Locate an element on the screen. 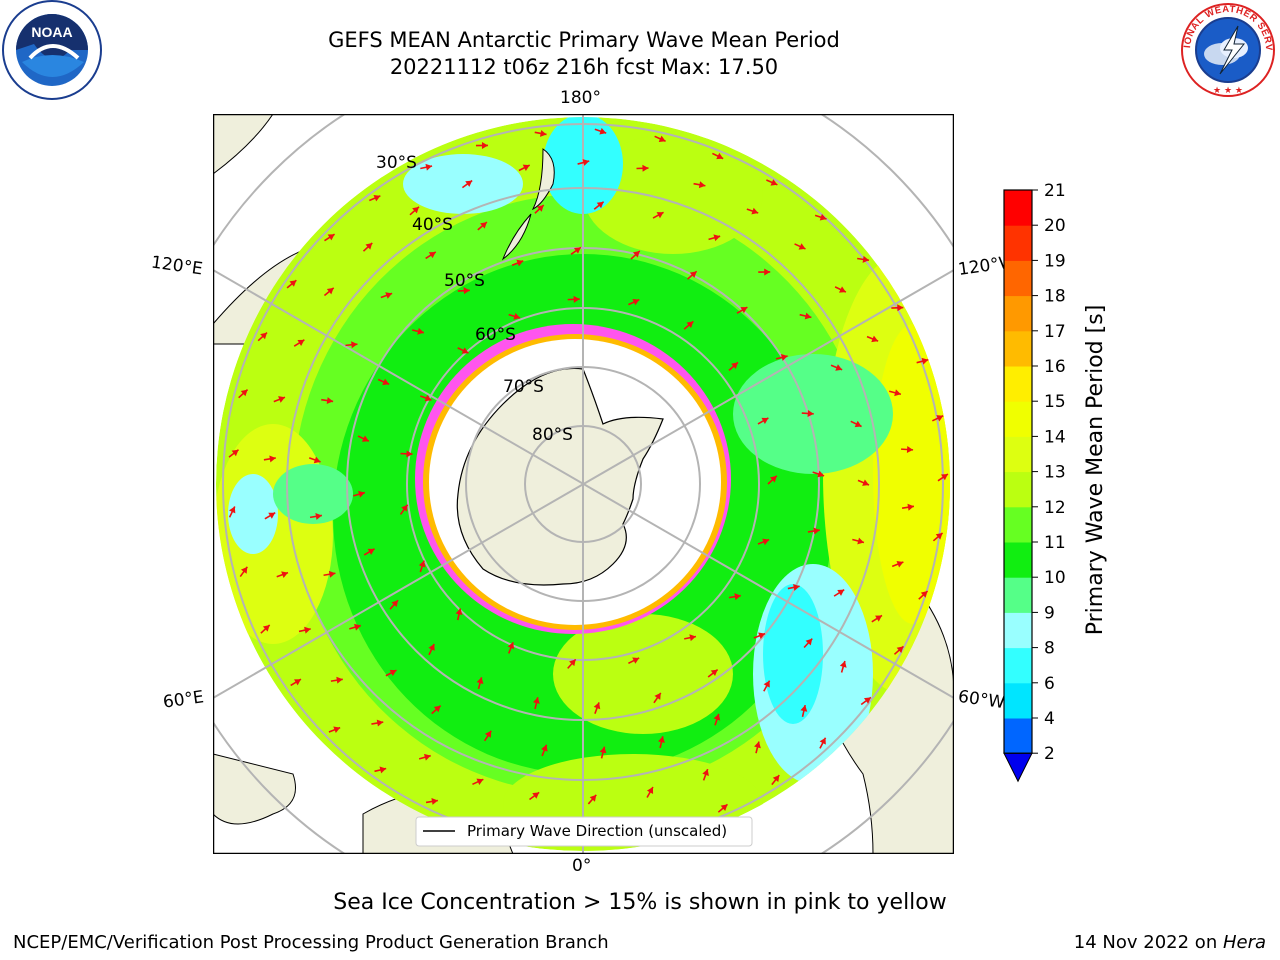 This screenshot has width=1280, height=960. map-legend: Primary Wave Direction (unscaled) is located at coordinates (584, 831).